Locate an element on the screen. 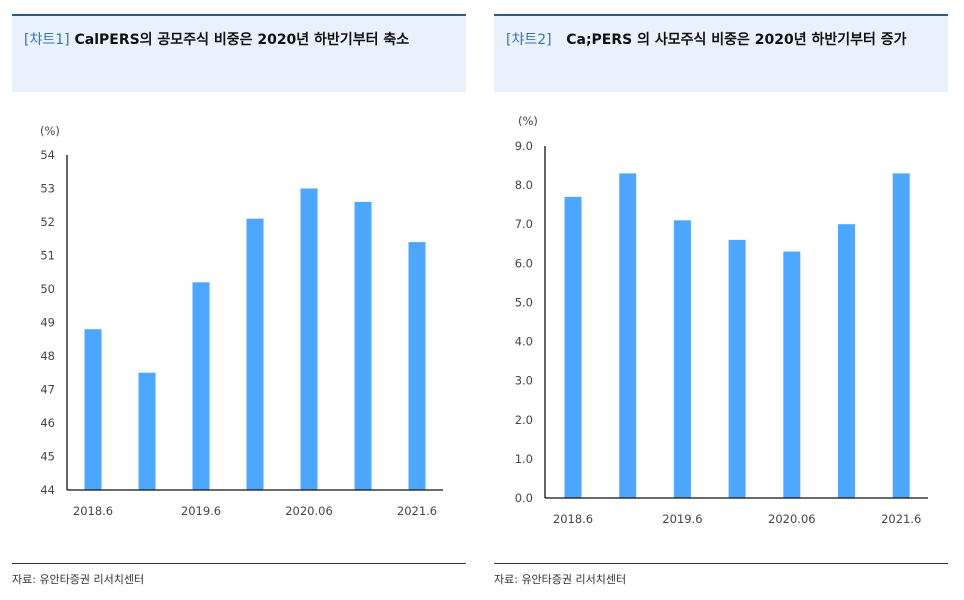 The width and height of the screenshot is (964, 600). chart2-y-tick: 6.0 is located at coordinates (524, 263).